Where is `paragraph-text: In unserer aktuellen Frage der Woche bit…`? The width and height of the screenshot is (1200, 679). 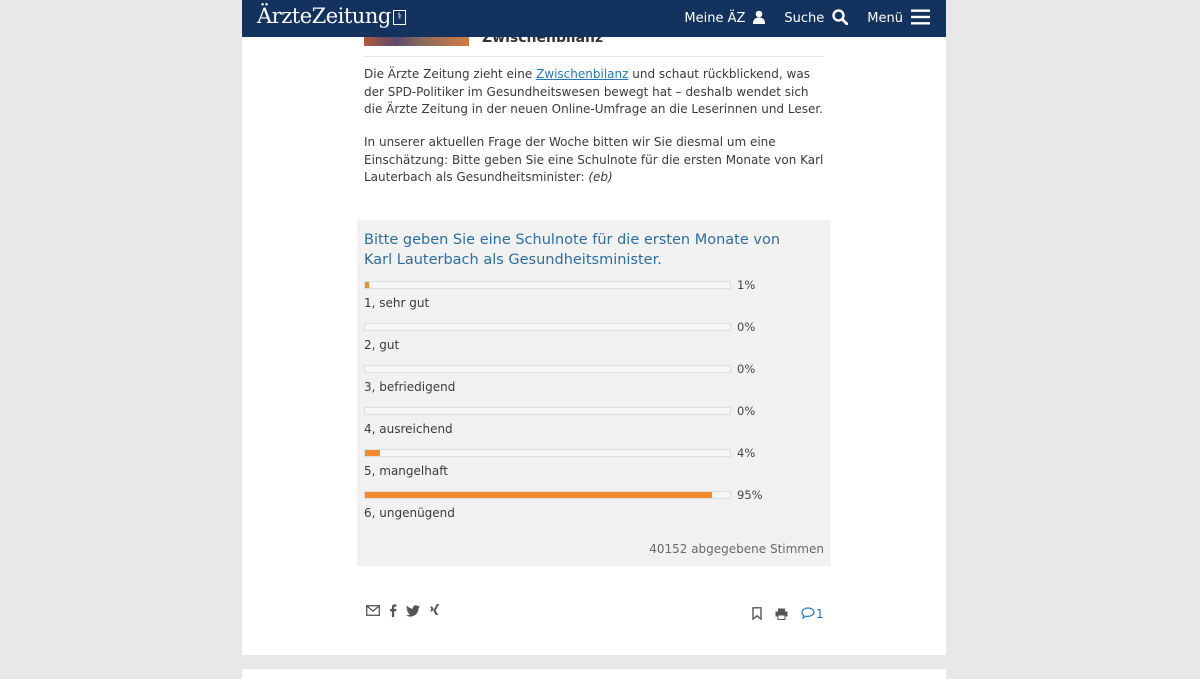 paragraph-text: In unserer aktuellen Frage der Woche bit… is located at coordinates (594, 159).